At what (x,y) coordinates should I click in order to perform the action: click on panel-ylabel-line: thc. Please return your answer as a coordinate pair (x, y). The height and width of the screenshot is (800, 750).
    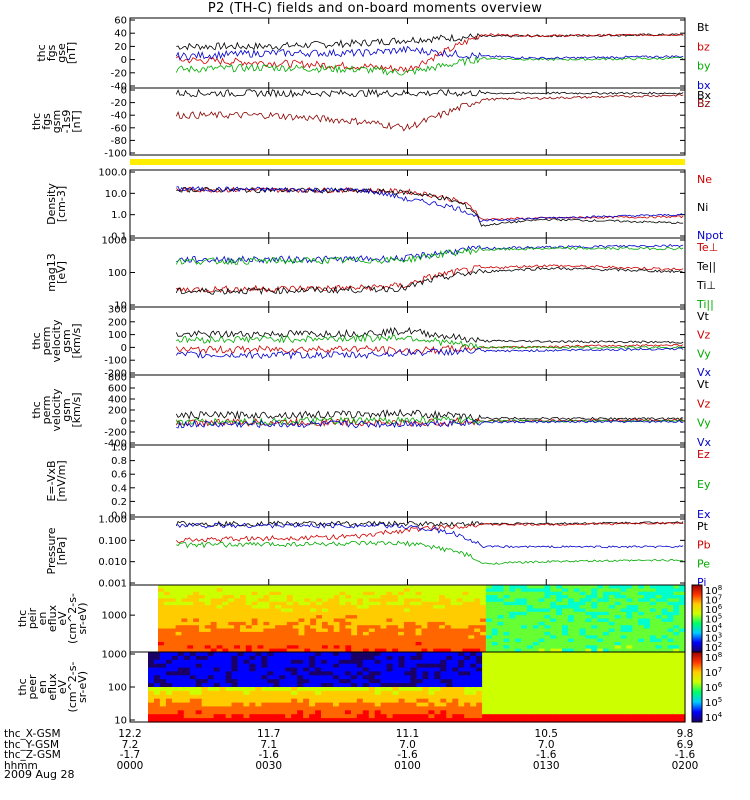
    Looking at the image, I should click on (22, 618).